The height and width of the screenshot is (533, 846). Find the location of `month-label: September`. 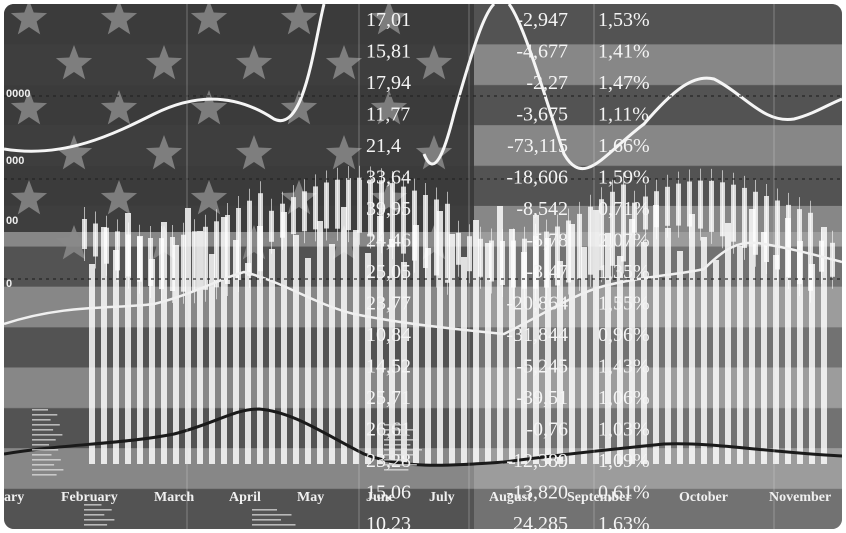

month-label: September is located at coordinates (599, 497).